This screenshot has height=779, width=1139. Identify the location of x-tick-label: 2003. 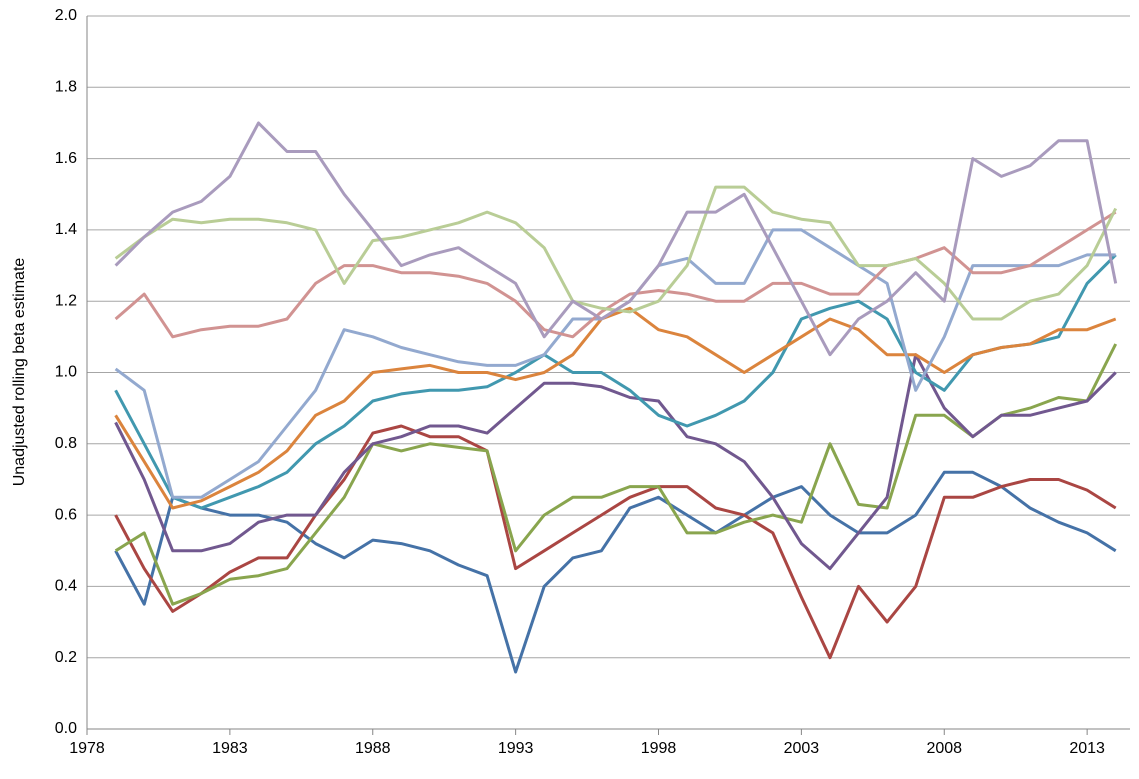
(802, 748).